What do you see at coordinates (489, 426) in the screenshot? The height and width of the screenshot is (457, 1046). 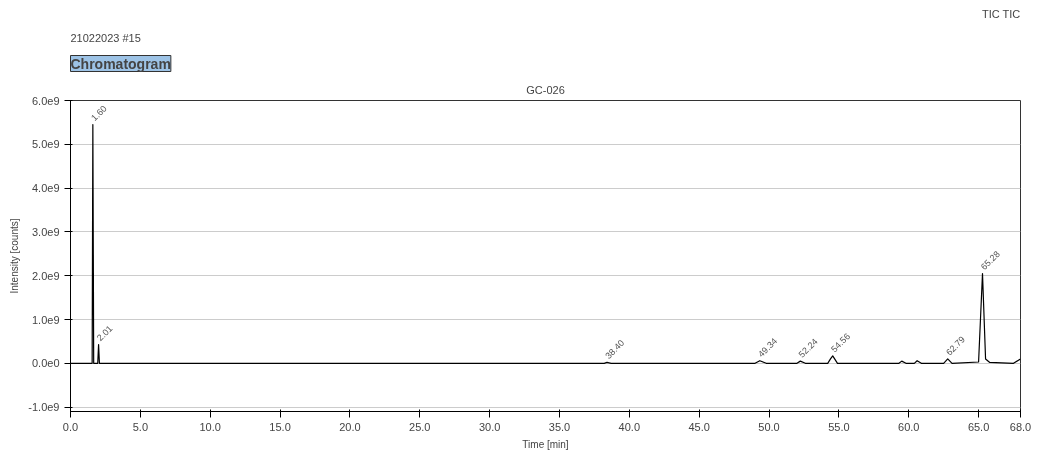 I see `x-tick-label: 30.0` at bounding box center [489, 426].